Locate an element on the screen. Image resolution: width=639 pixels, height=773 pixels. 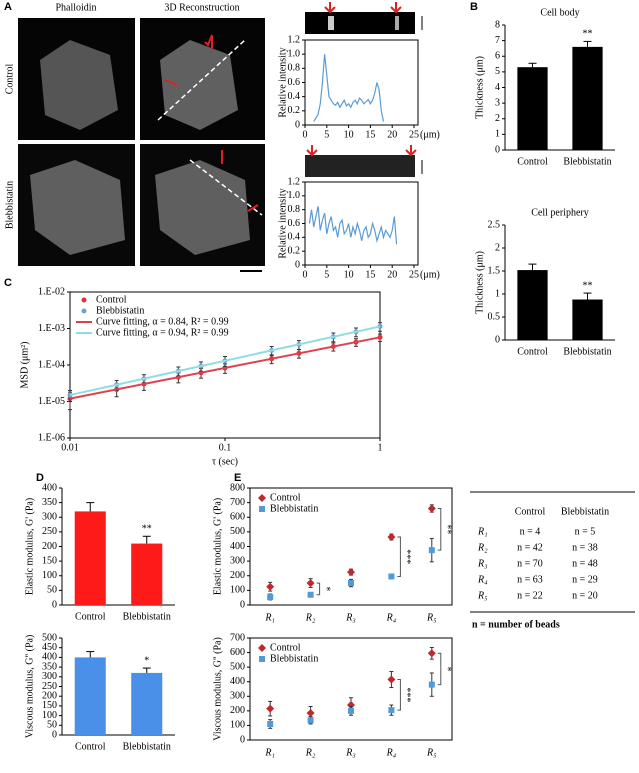
y-tick-label: 0.2 is located at coordinates (294, 250).